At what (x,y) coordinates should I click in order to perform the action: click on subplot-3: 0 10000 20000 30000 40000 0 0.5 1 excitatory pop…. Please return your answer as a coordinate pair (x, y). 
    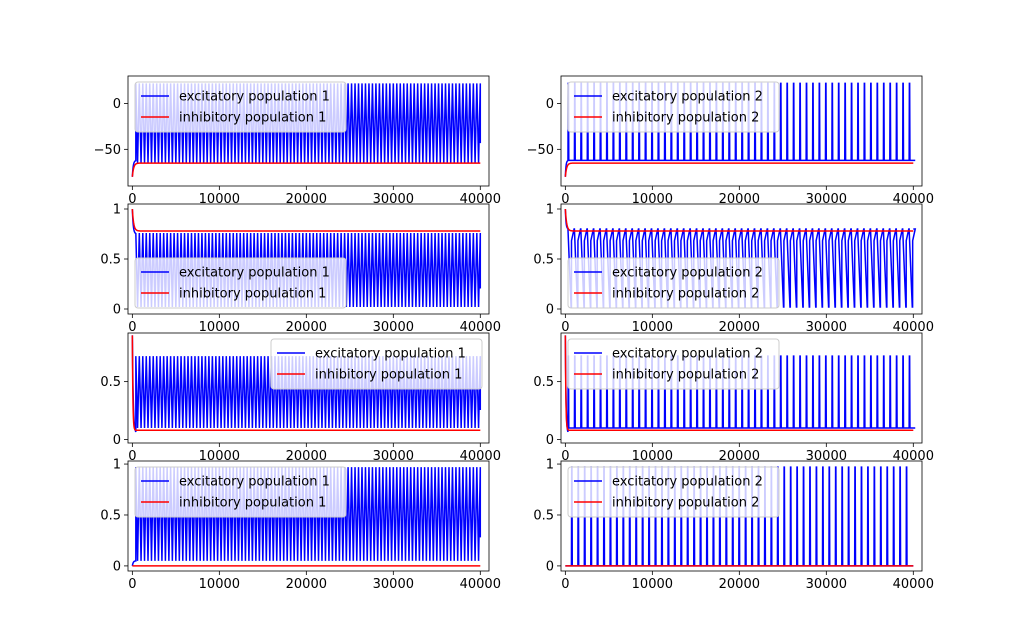
    Looking at the image, I should click on (300, 269).